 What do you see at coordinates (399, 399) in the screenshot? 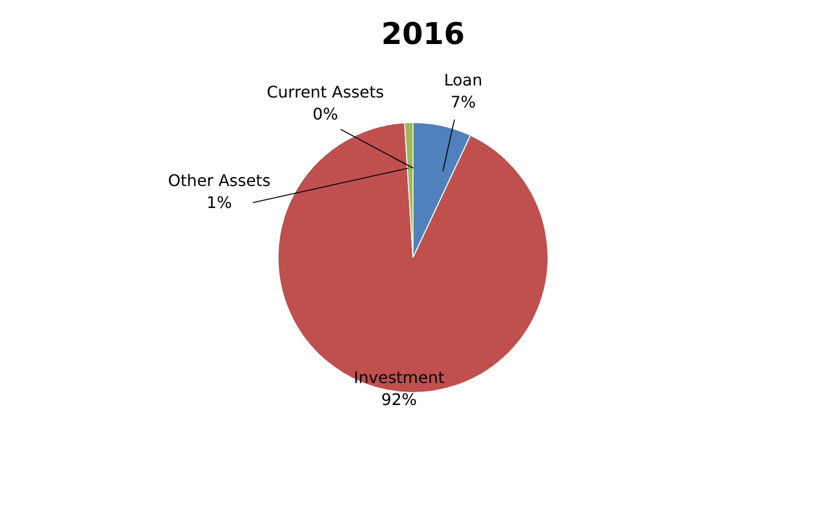
I see `data-label: 92%` at bounding box center [399, 399].